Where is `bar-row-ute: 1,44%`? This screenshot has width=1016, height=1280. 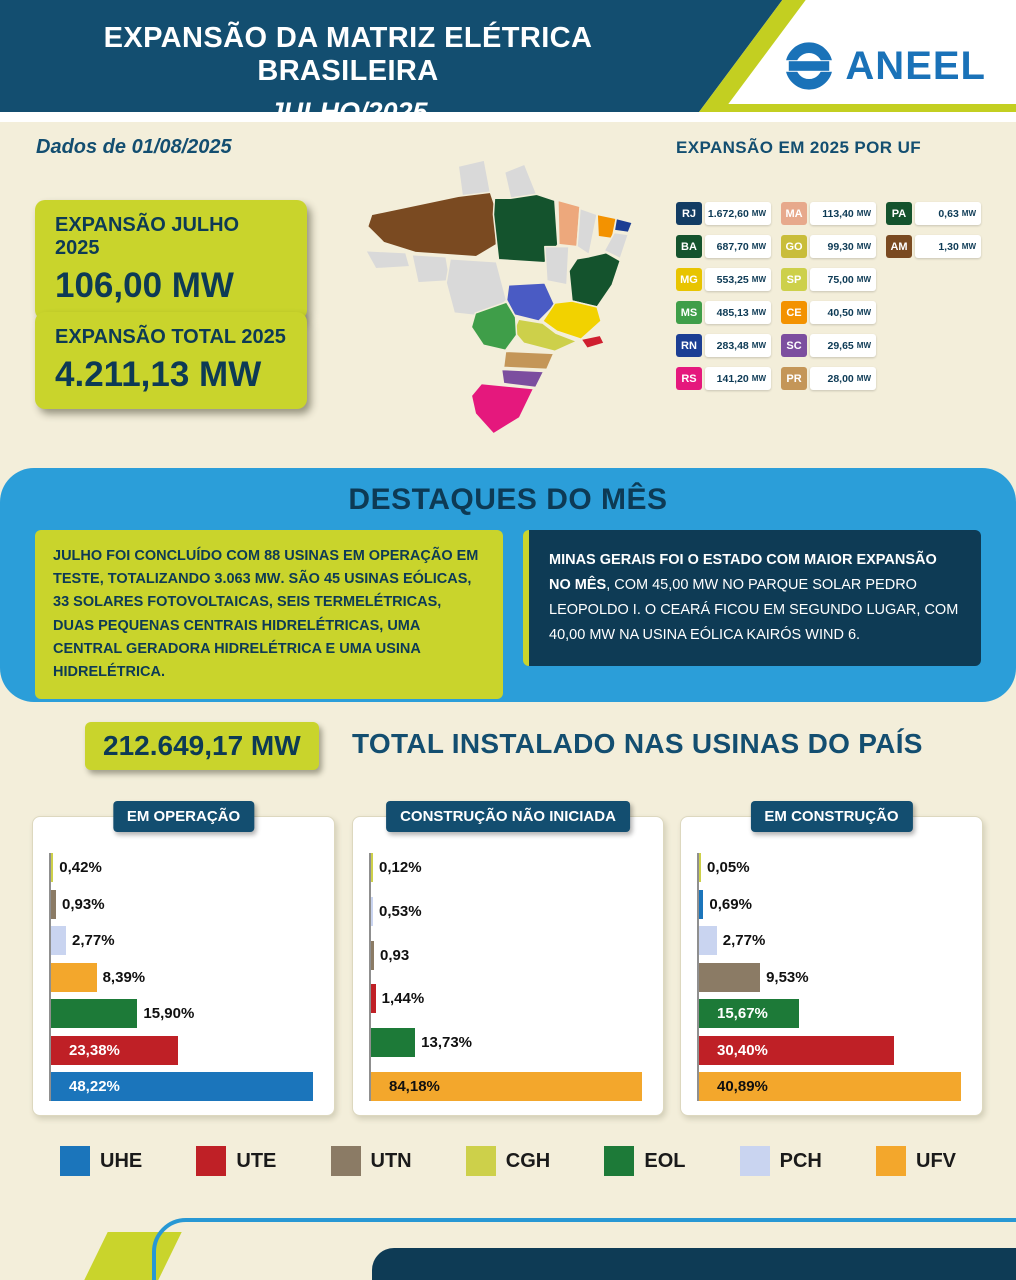
bar-row-ute: 1,44% is located at coordinates (512, 999).